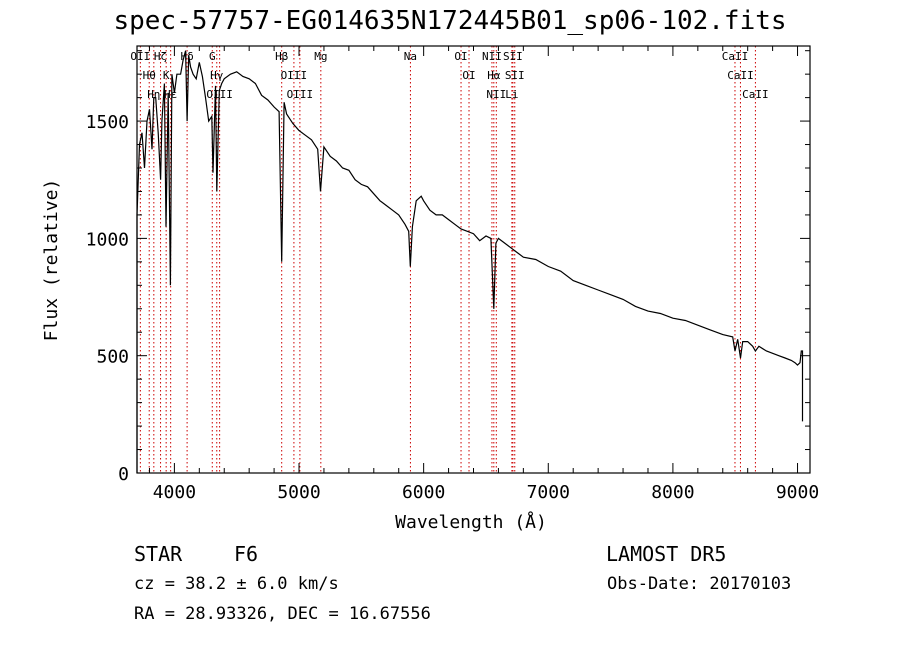 The height and width of the screenshot is (649, 900). Describe the element at coordinates (282, 56) in the screenshot. I see `line-mark-label: Hβ` at that location.